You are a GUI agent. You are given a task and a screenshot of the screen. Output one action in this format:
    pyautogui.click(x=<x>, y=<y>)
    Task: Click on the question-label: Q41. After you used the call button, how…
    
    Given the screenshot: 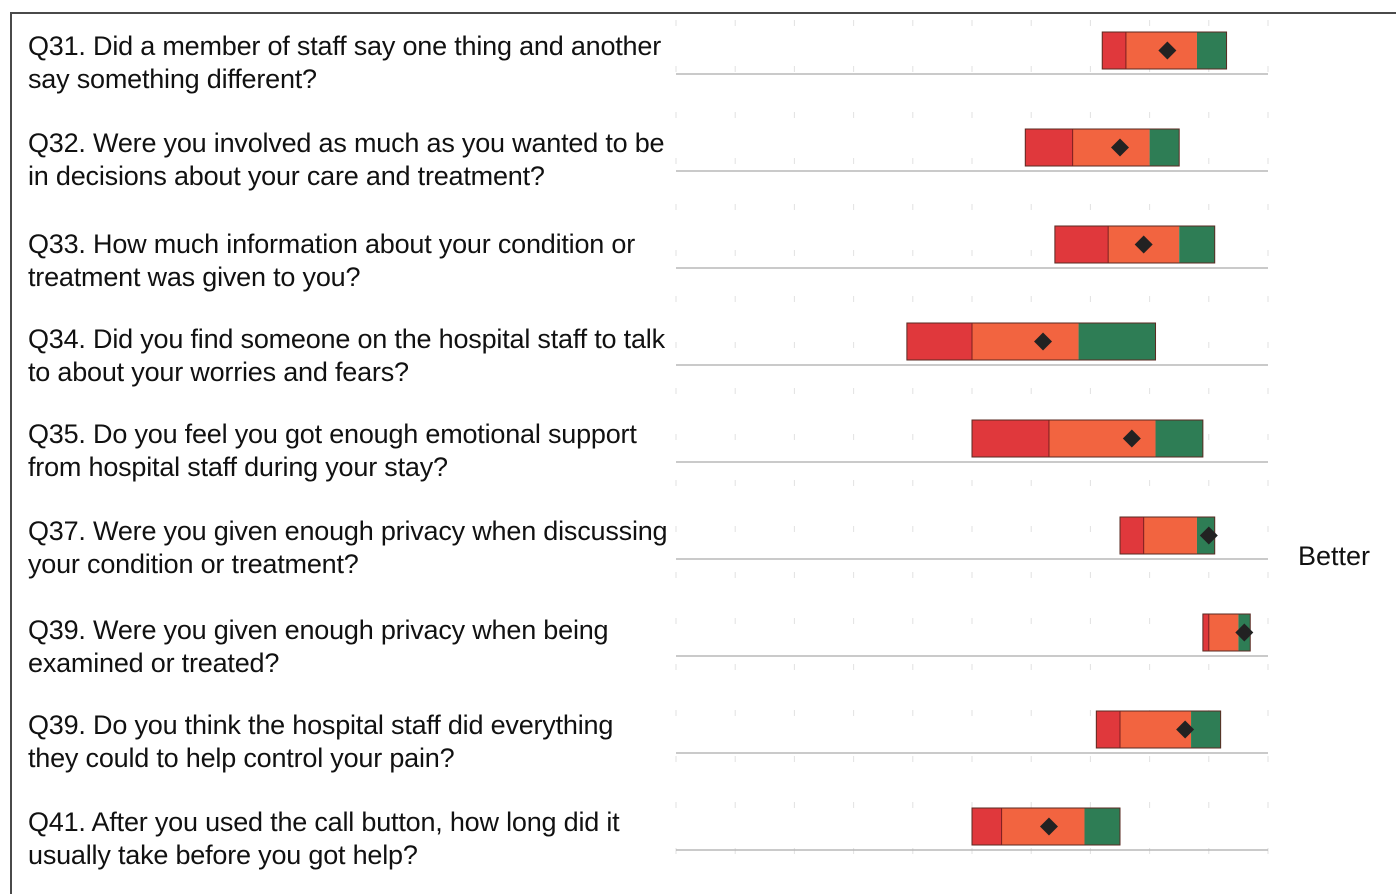 What is the action you would take?
    pyautogui.click(x=324, y=838)
    